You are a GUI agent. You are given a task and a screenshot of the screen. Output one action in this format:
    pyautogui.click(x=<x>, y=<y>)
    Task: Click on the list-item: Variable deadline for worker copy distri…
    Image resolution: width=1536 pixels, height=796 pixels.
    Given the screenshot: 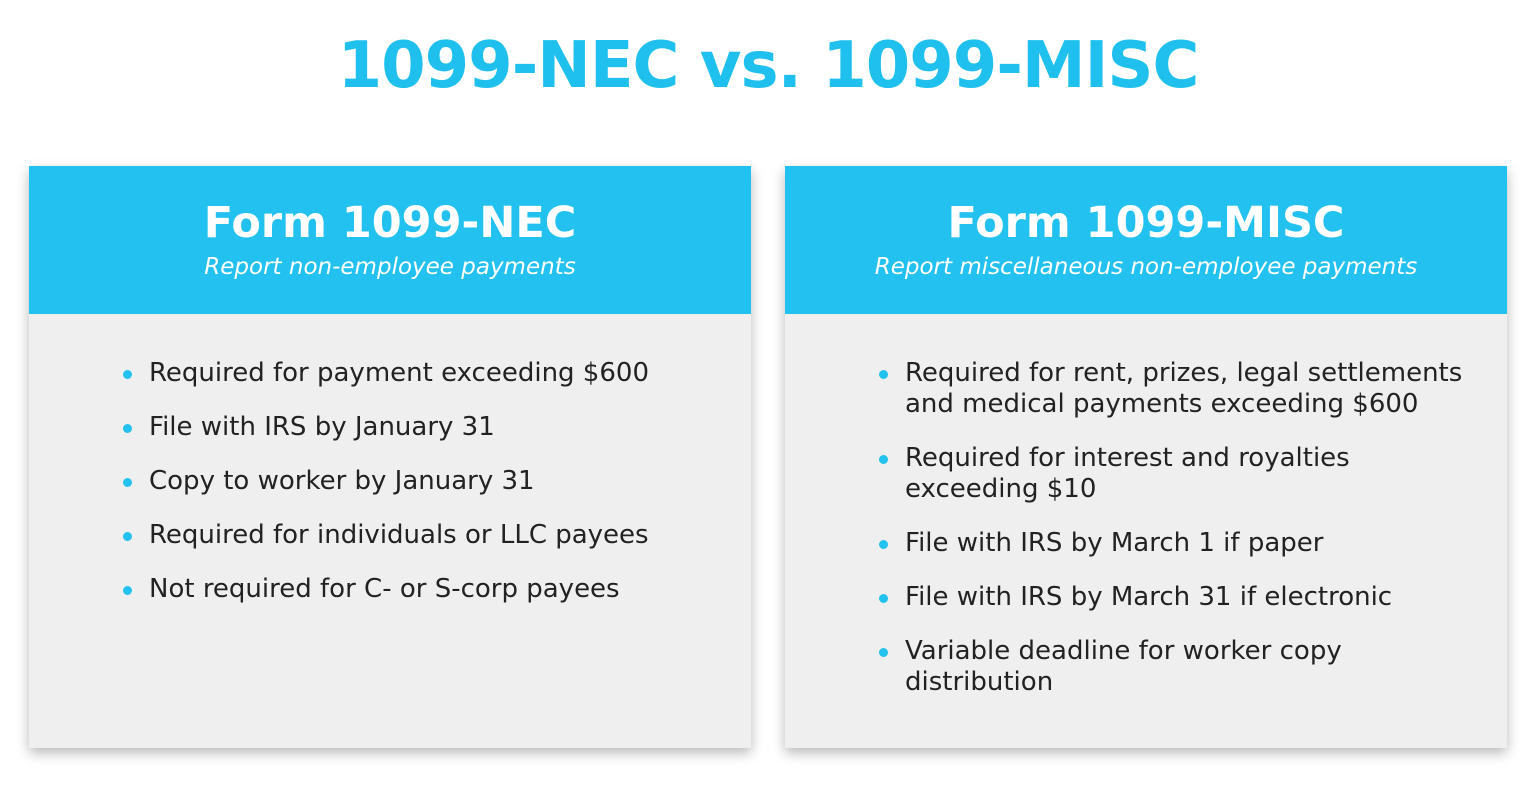 What is the action you would take?
    pyautogui.click(x=1181, y=667)
    